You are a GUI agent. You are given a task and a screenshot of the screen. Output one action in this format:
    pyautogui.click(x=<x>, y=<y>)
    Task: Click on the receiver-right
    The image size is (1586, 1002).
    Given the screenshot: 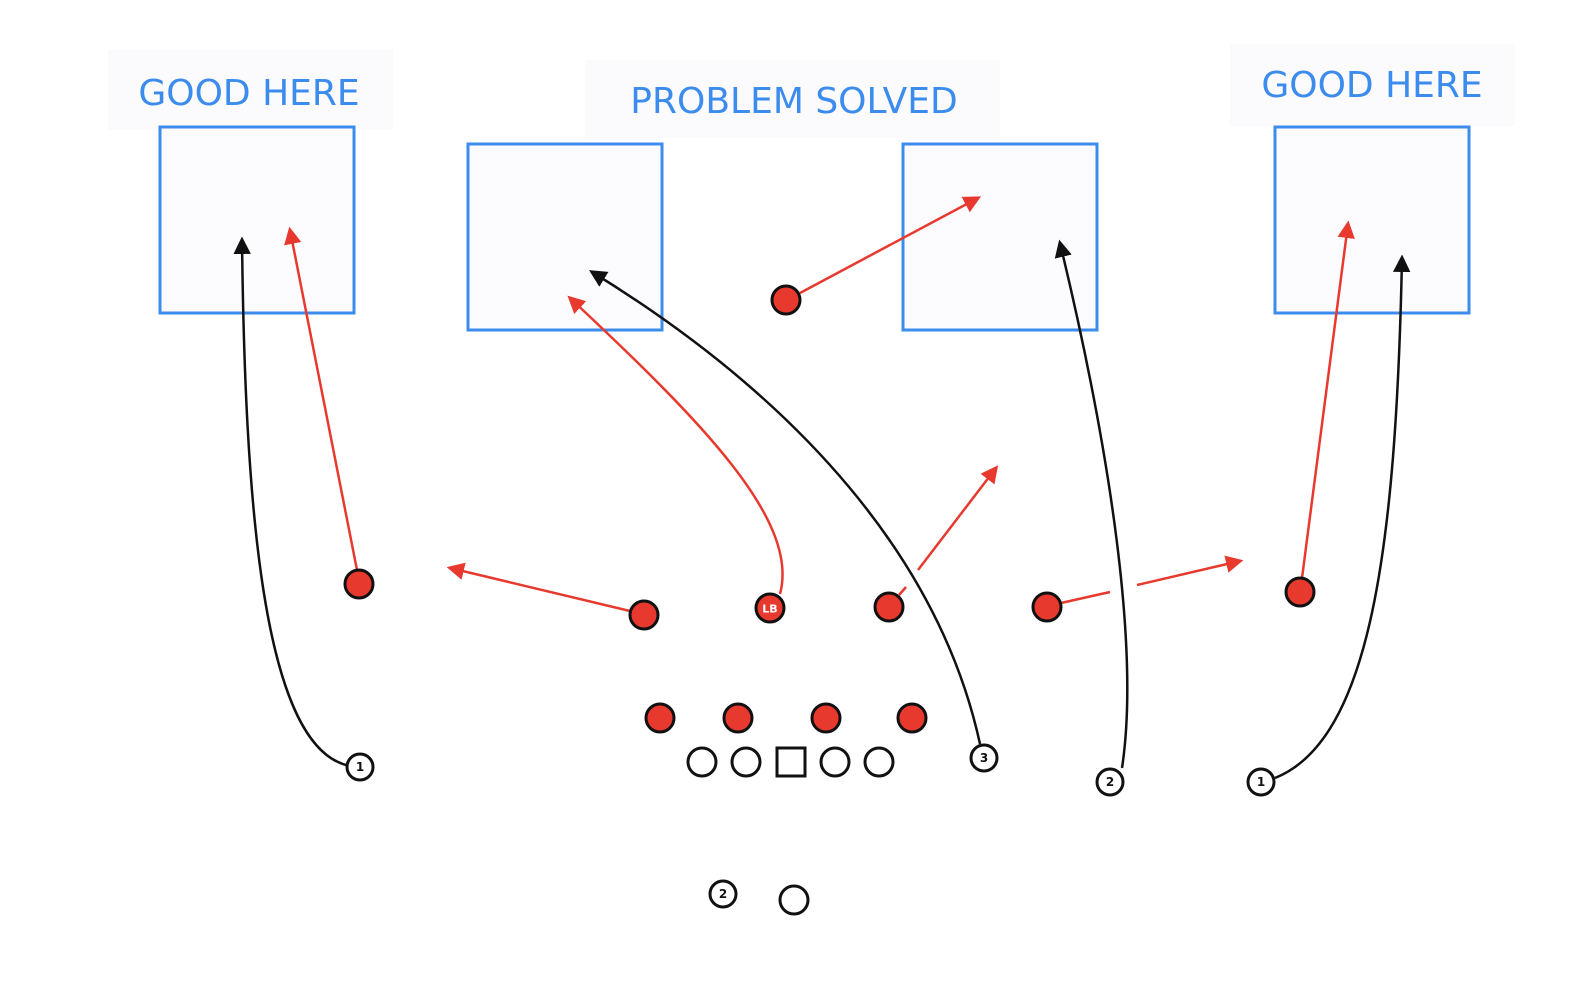 What is the action you would take?
    pyautogui.click(x=1261, y=782)
    